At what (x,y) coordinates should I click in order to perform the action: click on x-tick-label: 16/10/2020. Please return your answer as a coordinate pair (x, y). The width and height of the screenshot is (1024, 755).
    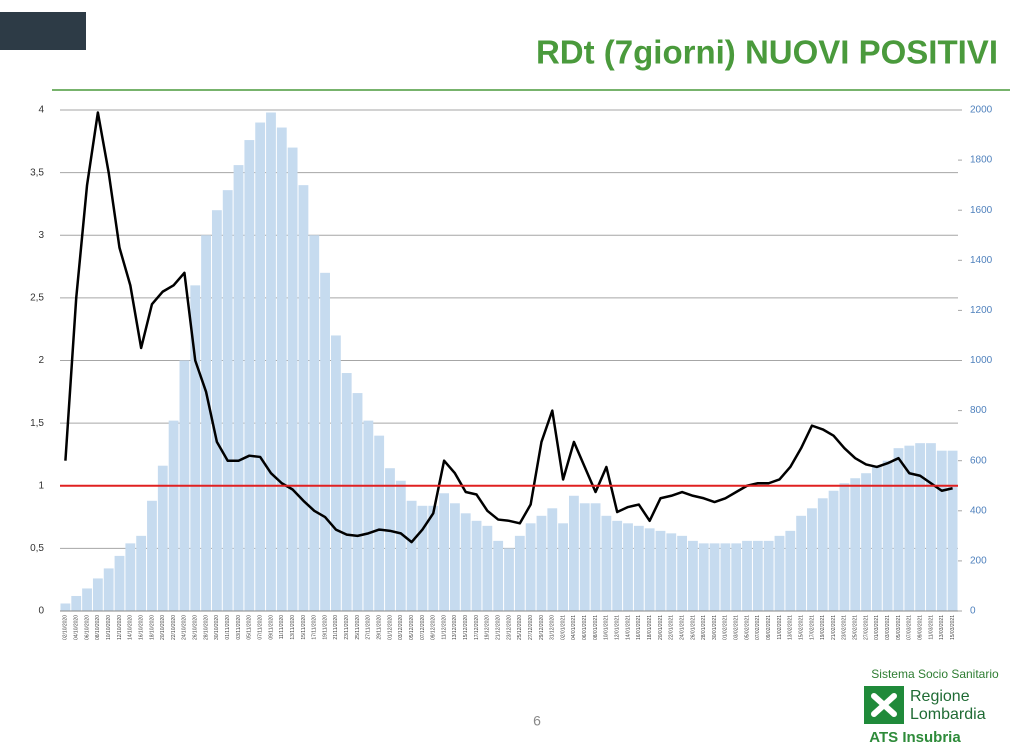
    Looking at the image, I should click on (141, 627).